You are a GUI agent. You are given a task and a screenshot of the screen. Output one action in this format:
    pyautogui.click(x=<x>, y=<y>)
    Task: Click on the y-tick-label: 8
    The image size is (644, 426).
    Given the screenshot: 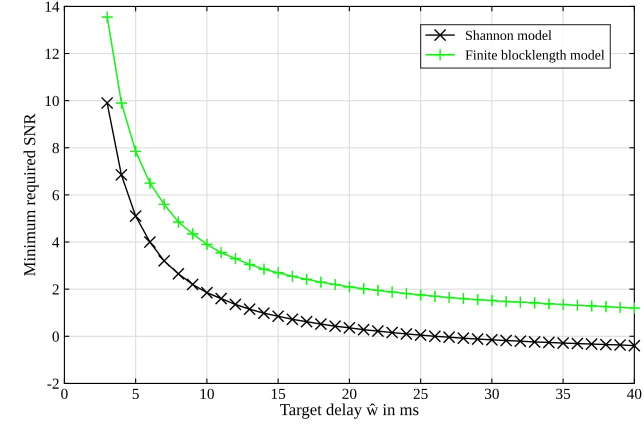 What is the action you would take?
    pyautogui.click(x=55, y=148)
    